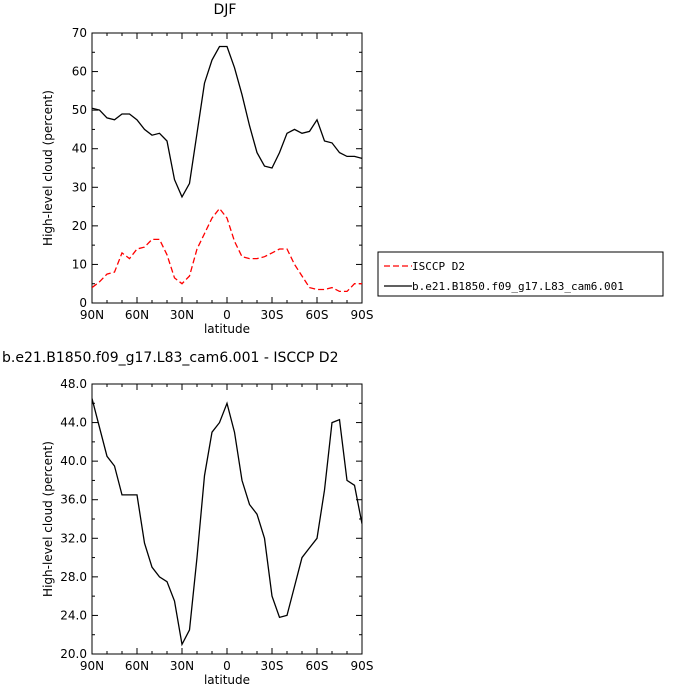 Image resolution: width=700 pixels, height=700 pixels. What do you see at coordinates (83, 303) in the screenshot?
I see `y-tick-label: 0` at bounding box center [83, 303].